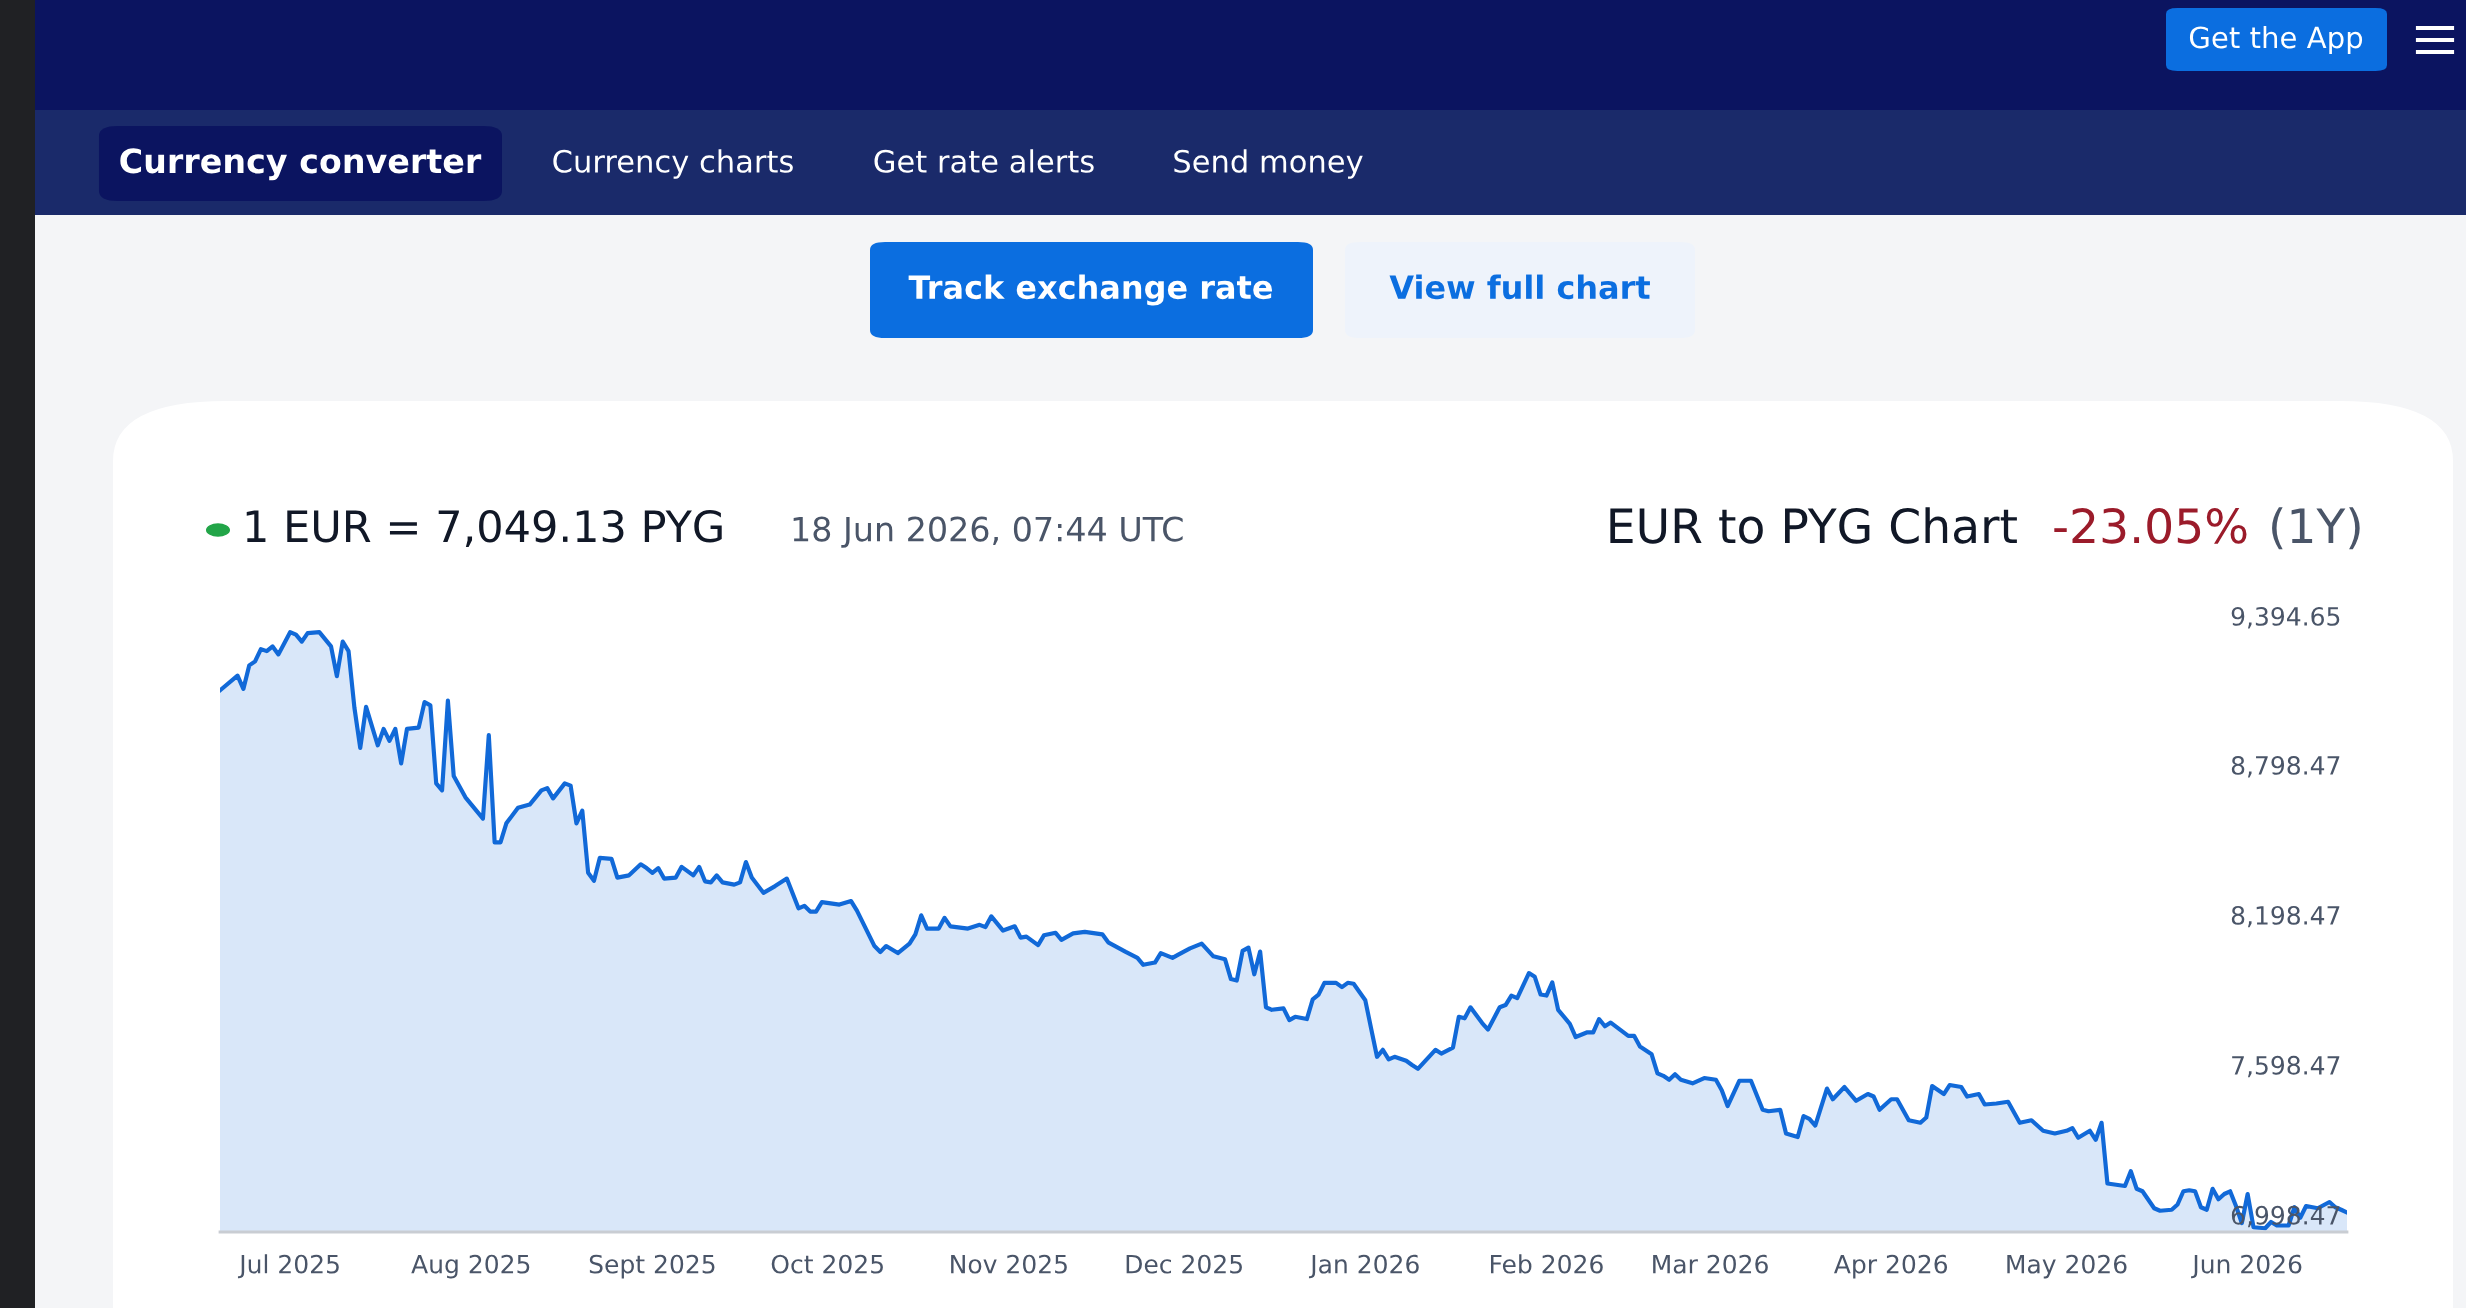  I want to click on y-tick-label: 8,798.47, so click(2285, 766).